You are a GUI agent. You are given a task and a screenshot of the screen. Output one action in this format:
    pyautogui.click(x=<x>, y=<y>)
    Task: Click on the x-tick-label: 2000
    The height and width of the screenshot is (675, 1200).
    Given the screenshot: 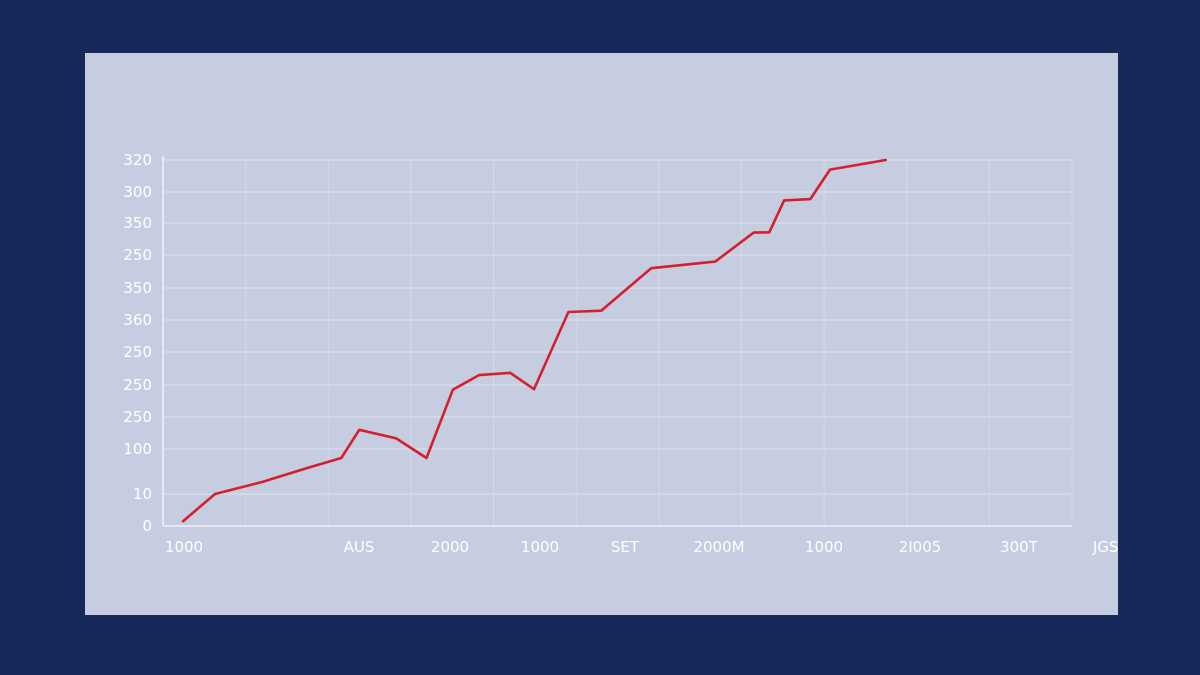 What is the action you would take?
    pyautogui.click(x=450, y=547)
    